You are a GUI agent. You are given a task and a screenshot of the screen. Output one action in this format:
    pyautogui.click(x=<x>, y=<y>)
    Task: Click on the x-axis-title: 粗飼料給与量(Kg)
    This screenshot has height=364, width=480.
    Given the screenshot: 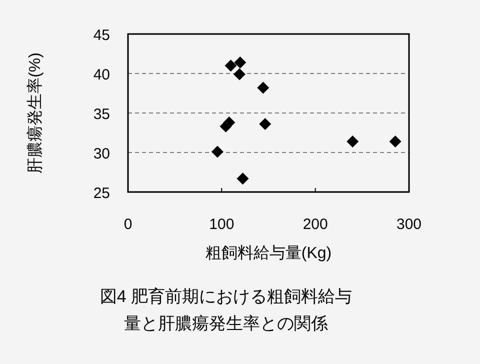 What is the action you would take?
    pyautogui.click(x=268, y=253)
    